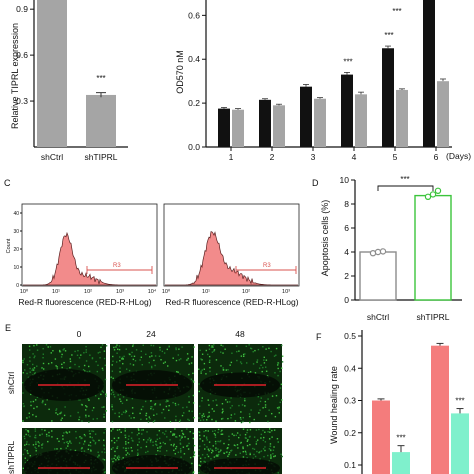 The width and height of the screenshot is (474, 474). Describe the element at coordinates (89, 245) in the screenshot. I see `histogram-left-frame` at that location.